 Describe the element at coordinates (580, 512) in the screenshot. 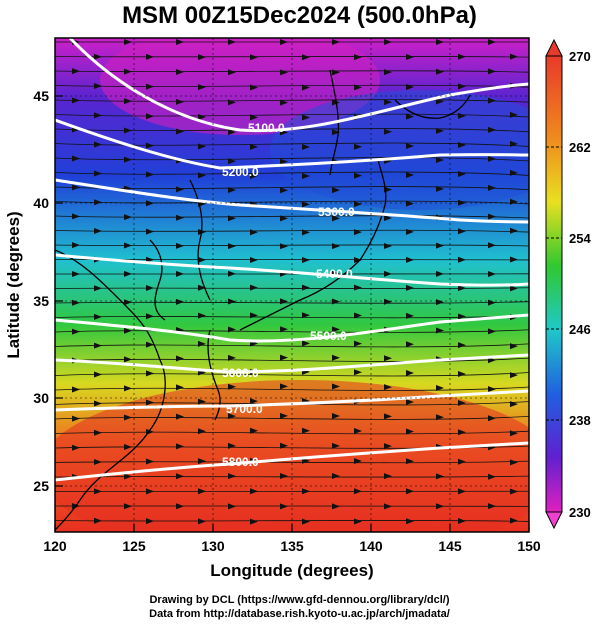

I see `colorbar-tick-label: 230` at that location.